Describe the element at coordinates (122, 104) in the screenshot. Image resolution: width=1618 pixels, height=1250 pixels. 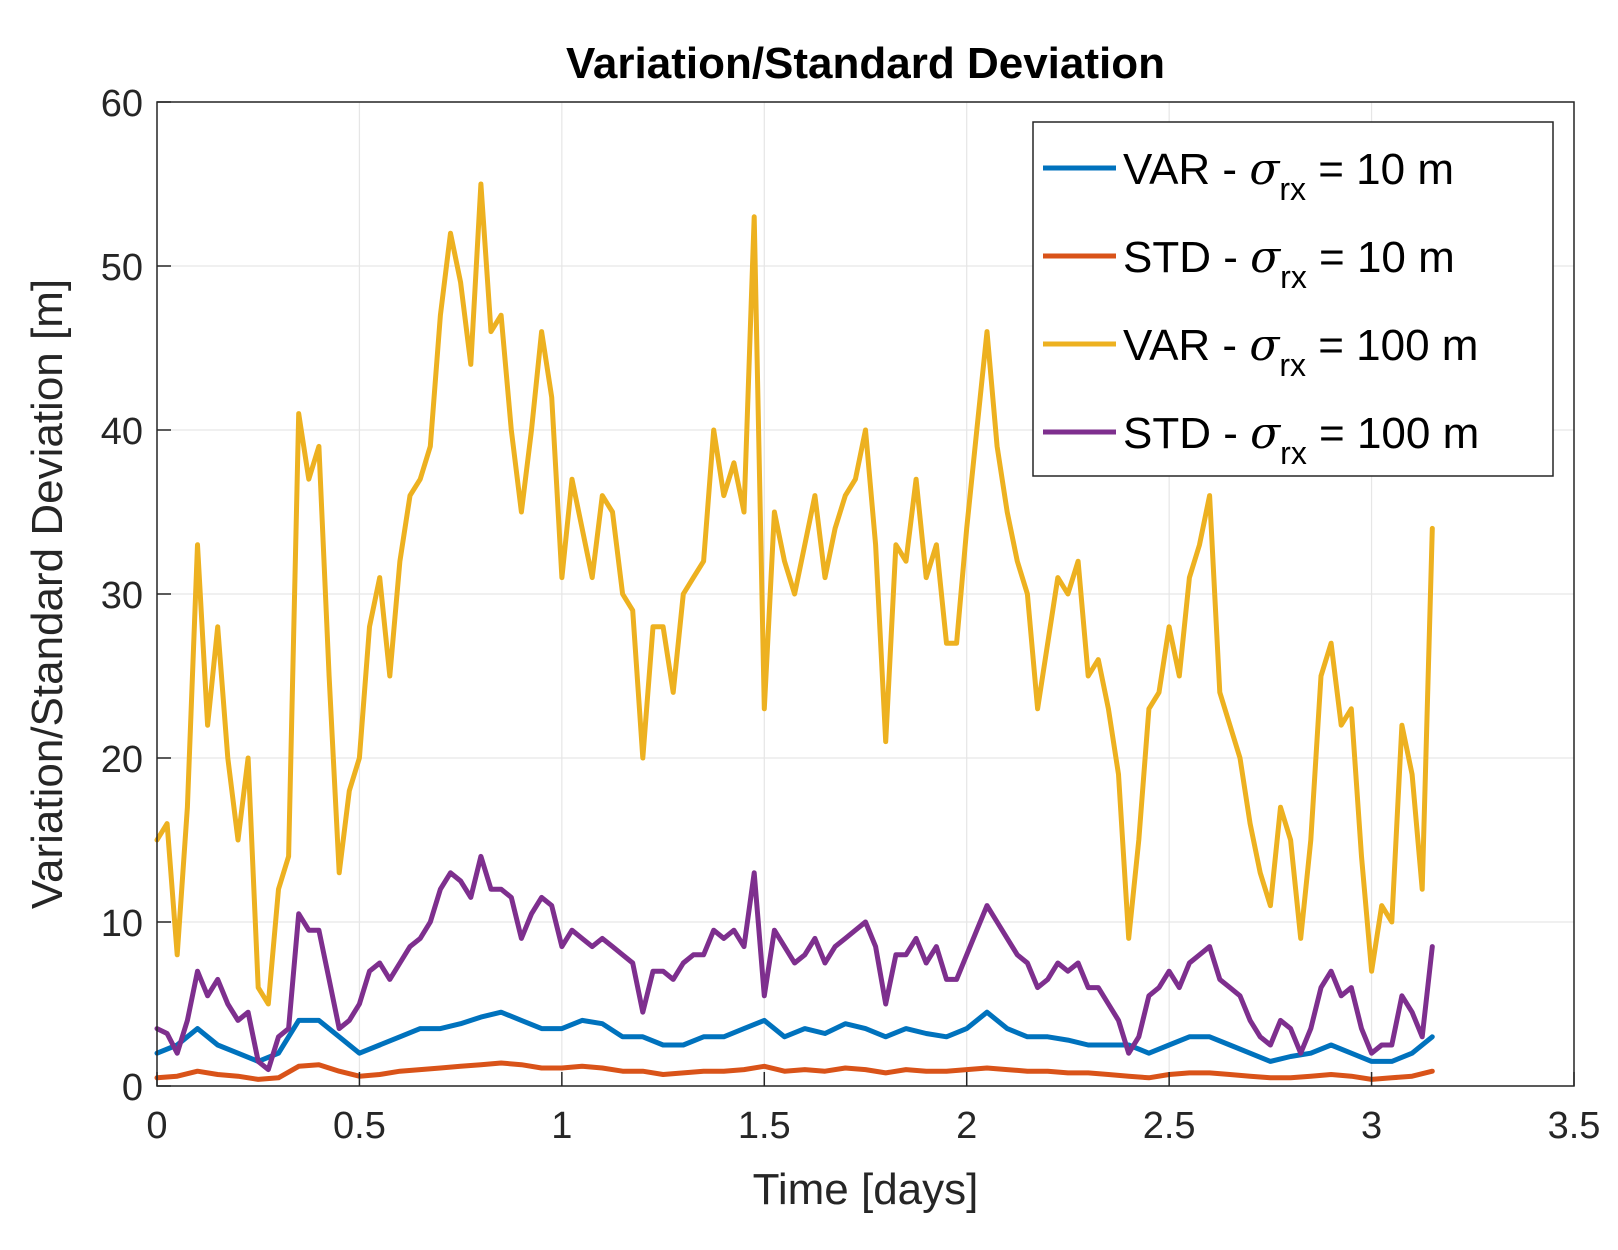
I see `y-tick-label: 60` at that location.